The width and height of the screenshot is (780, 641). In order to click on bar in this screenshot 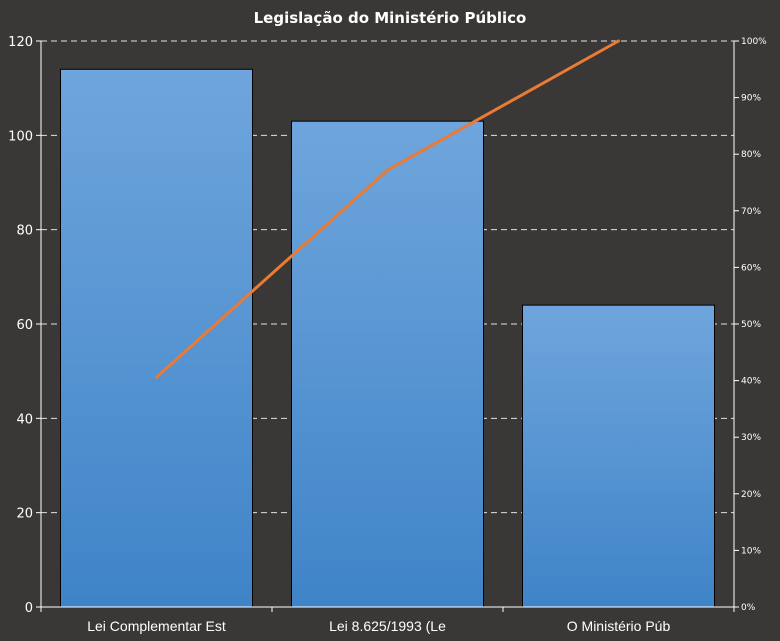, I will do `click(618, 456)`.